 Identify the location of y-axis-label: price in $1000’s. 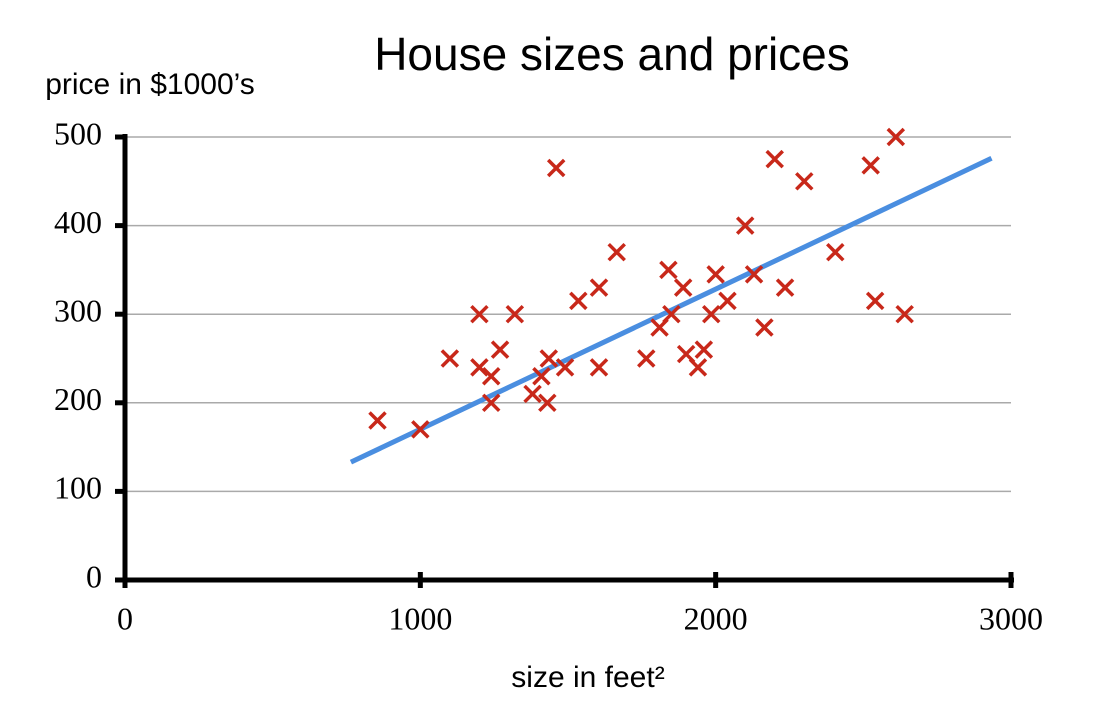
(150, 84).